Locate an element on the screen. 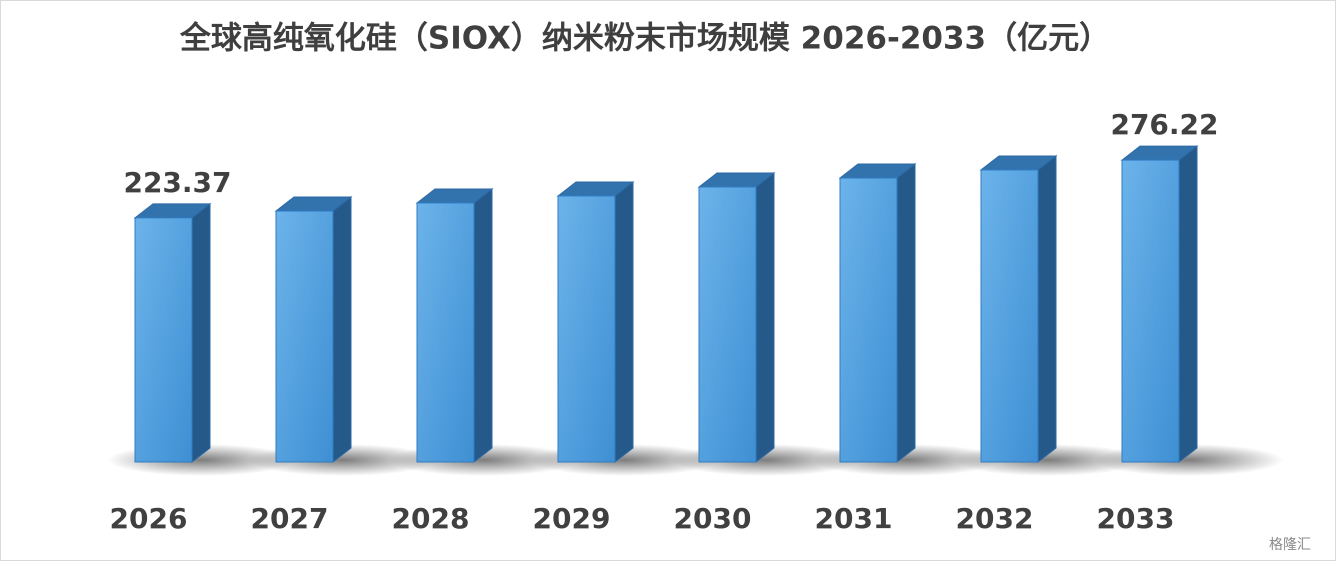  x-tick-label: 2030 is located at coordinates (713, 518).